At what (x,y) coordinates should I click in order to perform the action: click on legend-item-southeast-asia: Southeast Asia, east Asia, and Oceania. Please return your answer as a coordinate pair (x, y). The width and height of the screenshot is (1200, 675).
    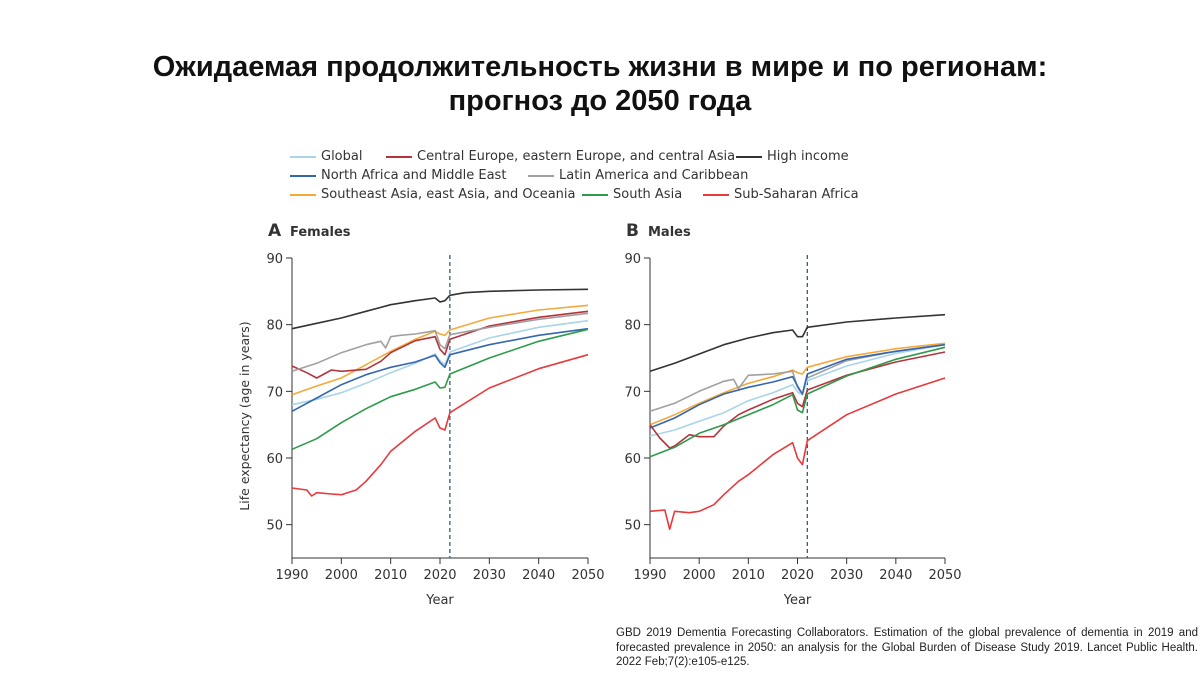
    Looking at the image, I should click on (432, 195).